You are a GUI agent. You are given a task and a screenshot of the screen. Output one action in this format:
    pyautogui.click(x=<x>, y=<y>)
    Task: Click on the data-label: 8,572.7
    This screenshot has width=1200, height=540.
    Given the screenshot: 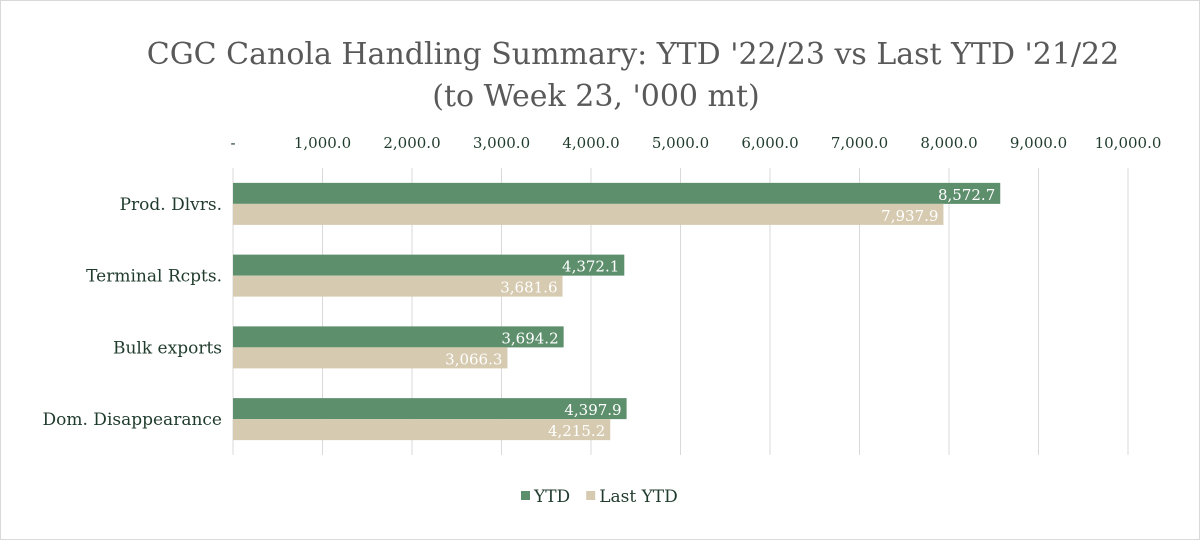 What is the action you would take?
    pyautogui.click(x=966, y=195)
    